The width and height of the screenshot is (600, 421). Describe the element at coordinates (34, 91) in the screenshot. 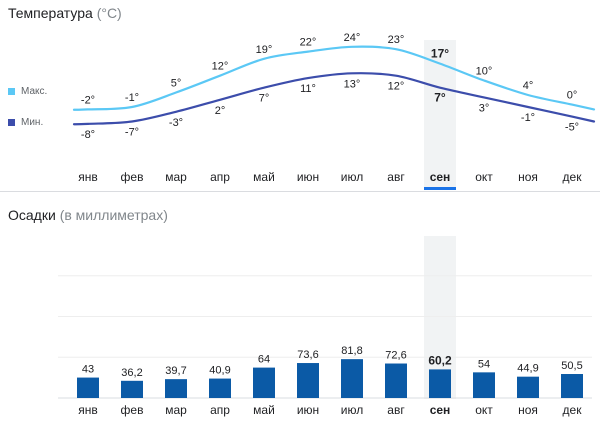

I see `legend-max-label: Макс.` at that location.